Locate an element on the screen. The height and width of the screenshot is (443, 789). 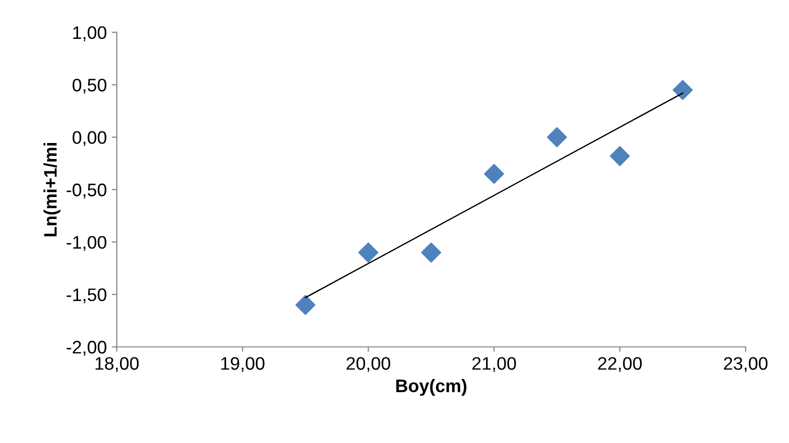
y-tick-label: -1,00 is located at coordinates (86, 243).